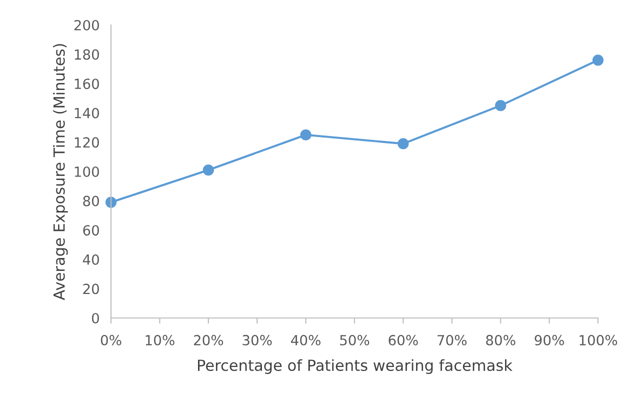  What do you see at coordinates (501, 340) in the screenshot?
I see `x-tick-label: 80%` at bounding box center [501, 340].